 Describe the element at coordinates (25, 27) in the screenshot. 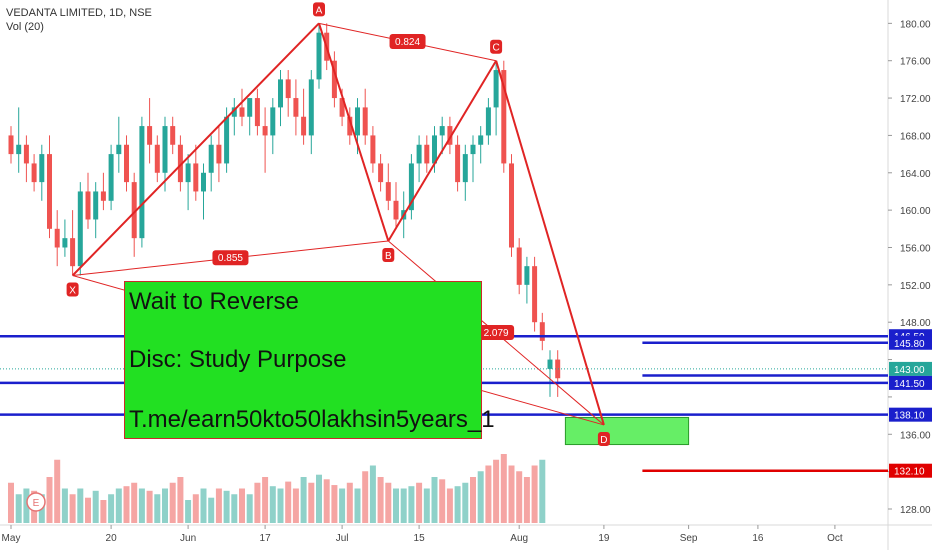

I see `volume-indicator-label: Vol (20)` at that location.